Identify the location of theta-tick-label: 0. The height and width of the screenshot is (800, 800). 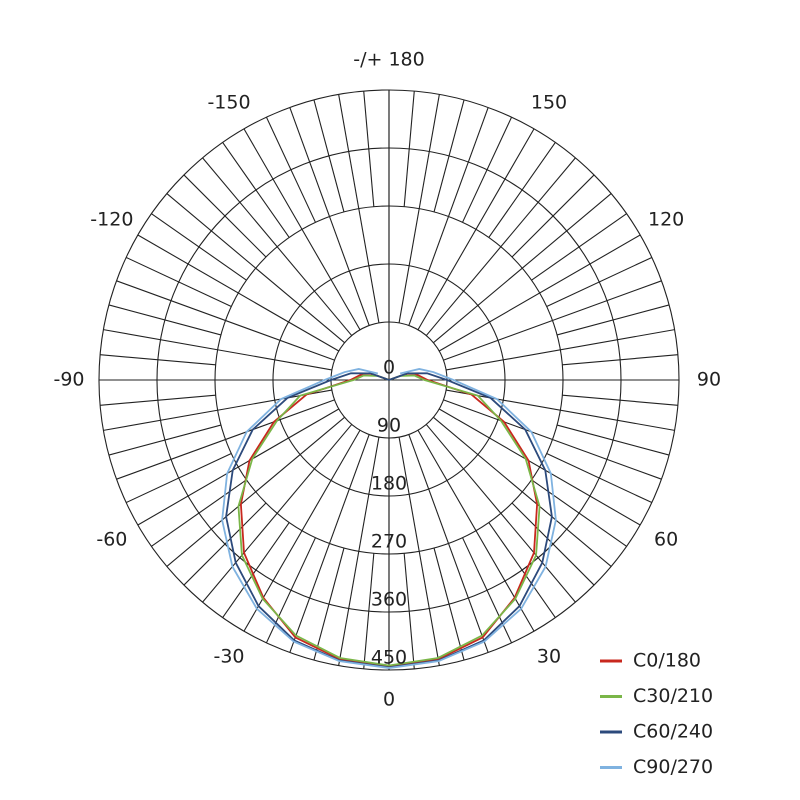
(389, 700).